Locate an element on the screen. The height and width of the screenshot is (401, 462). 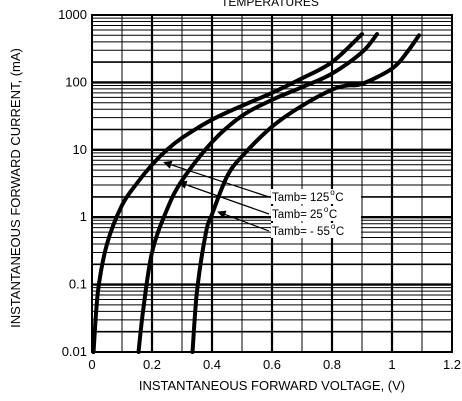
y-tick-label: 10 is located at coordinates (80, 149).